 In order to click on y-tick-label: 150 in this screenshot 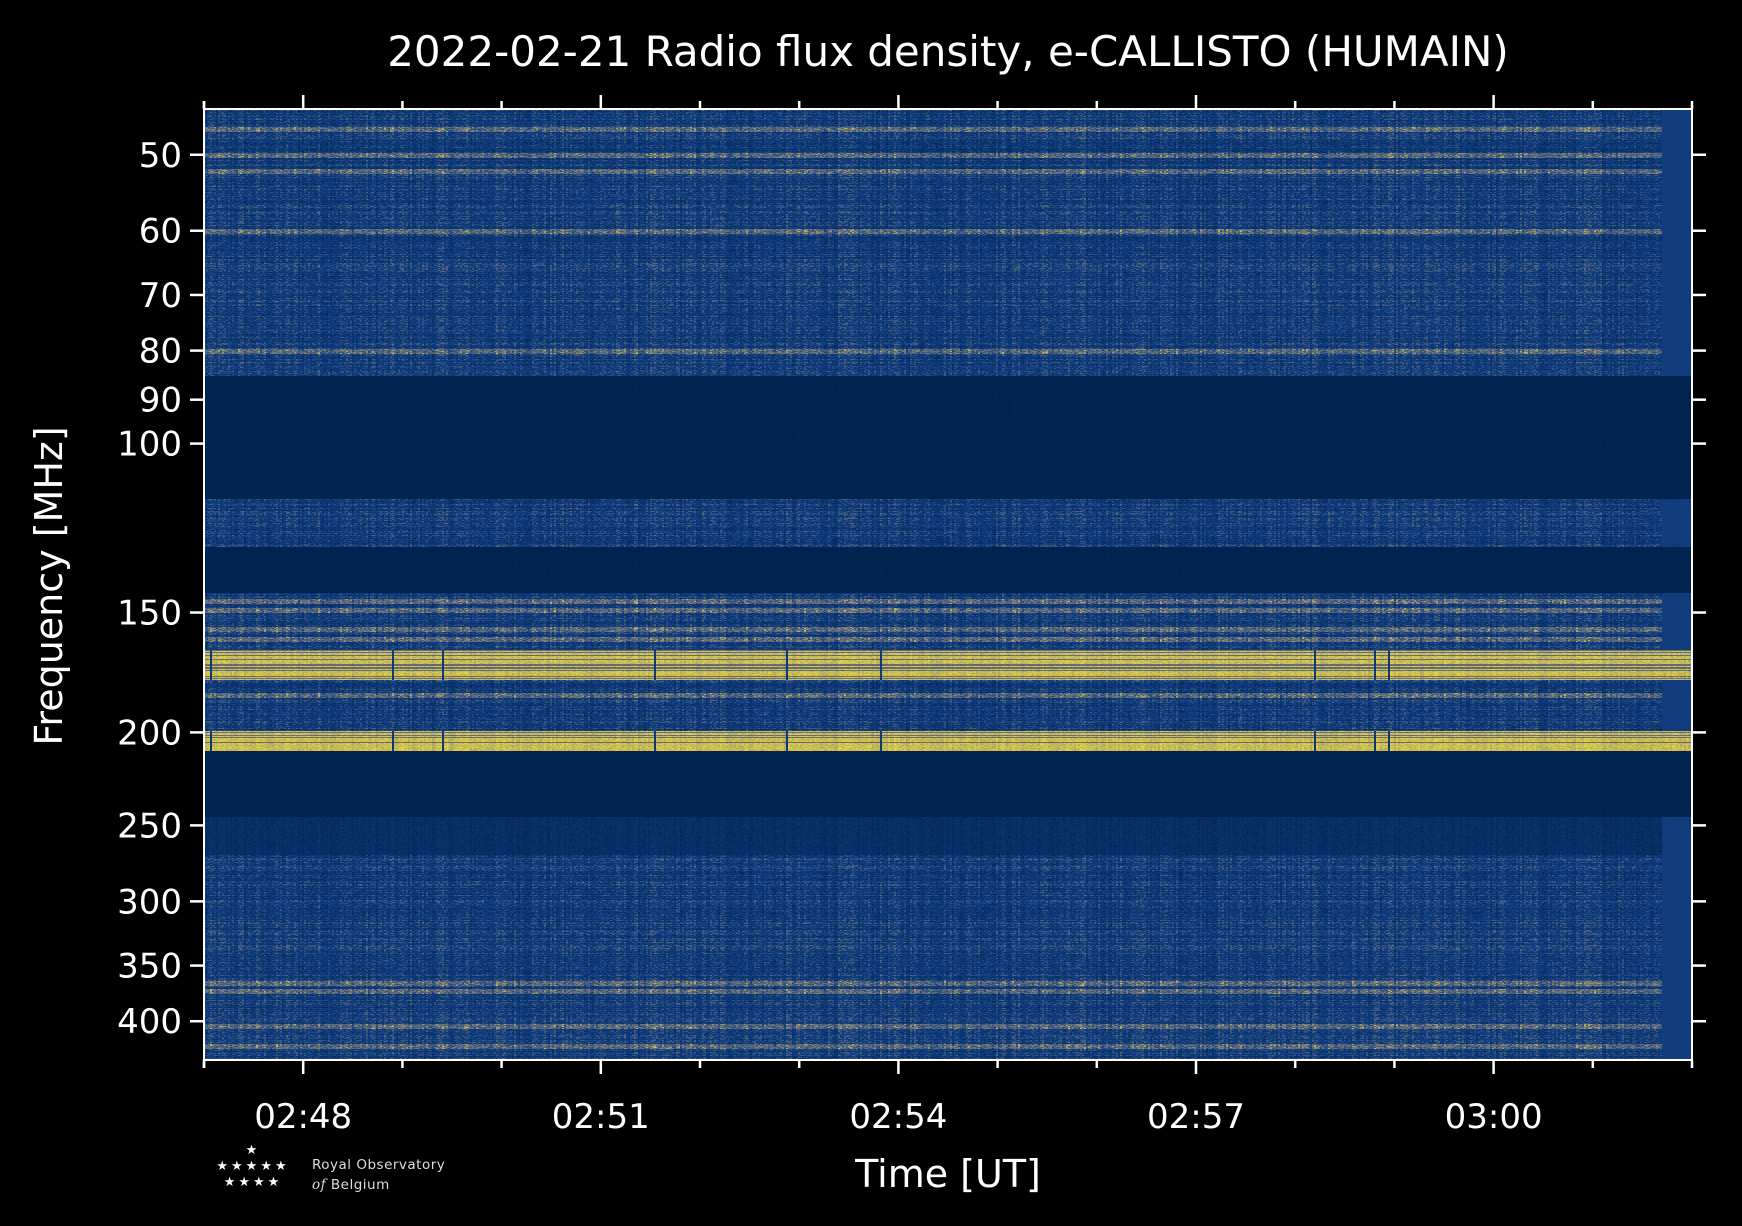, I will do `click(149, 614)`.